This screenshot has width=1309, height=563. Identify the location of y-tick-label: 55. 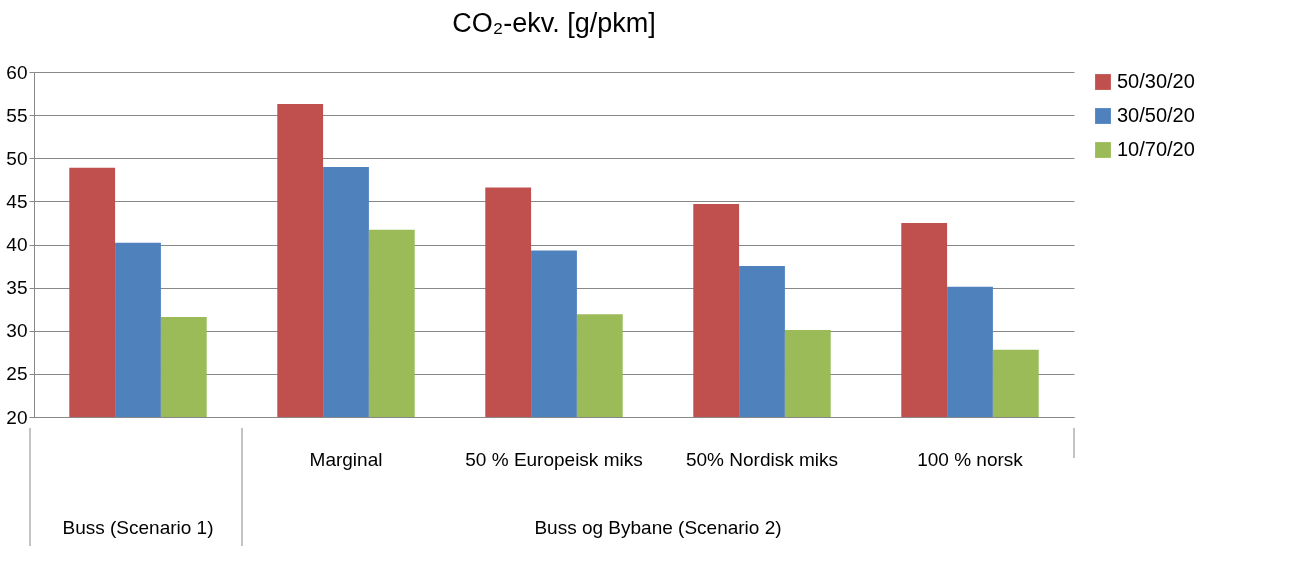
(17, 115).